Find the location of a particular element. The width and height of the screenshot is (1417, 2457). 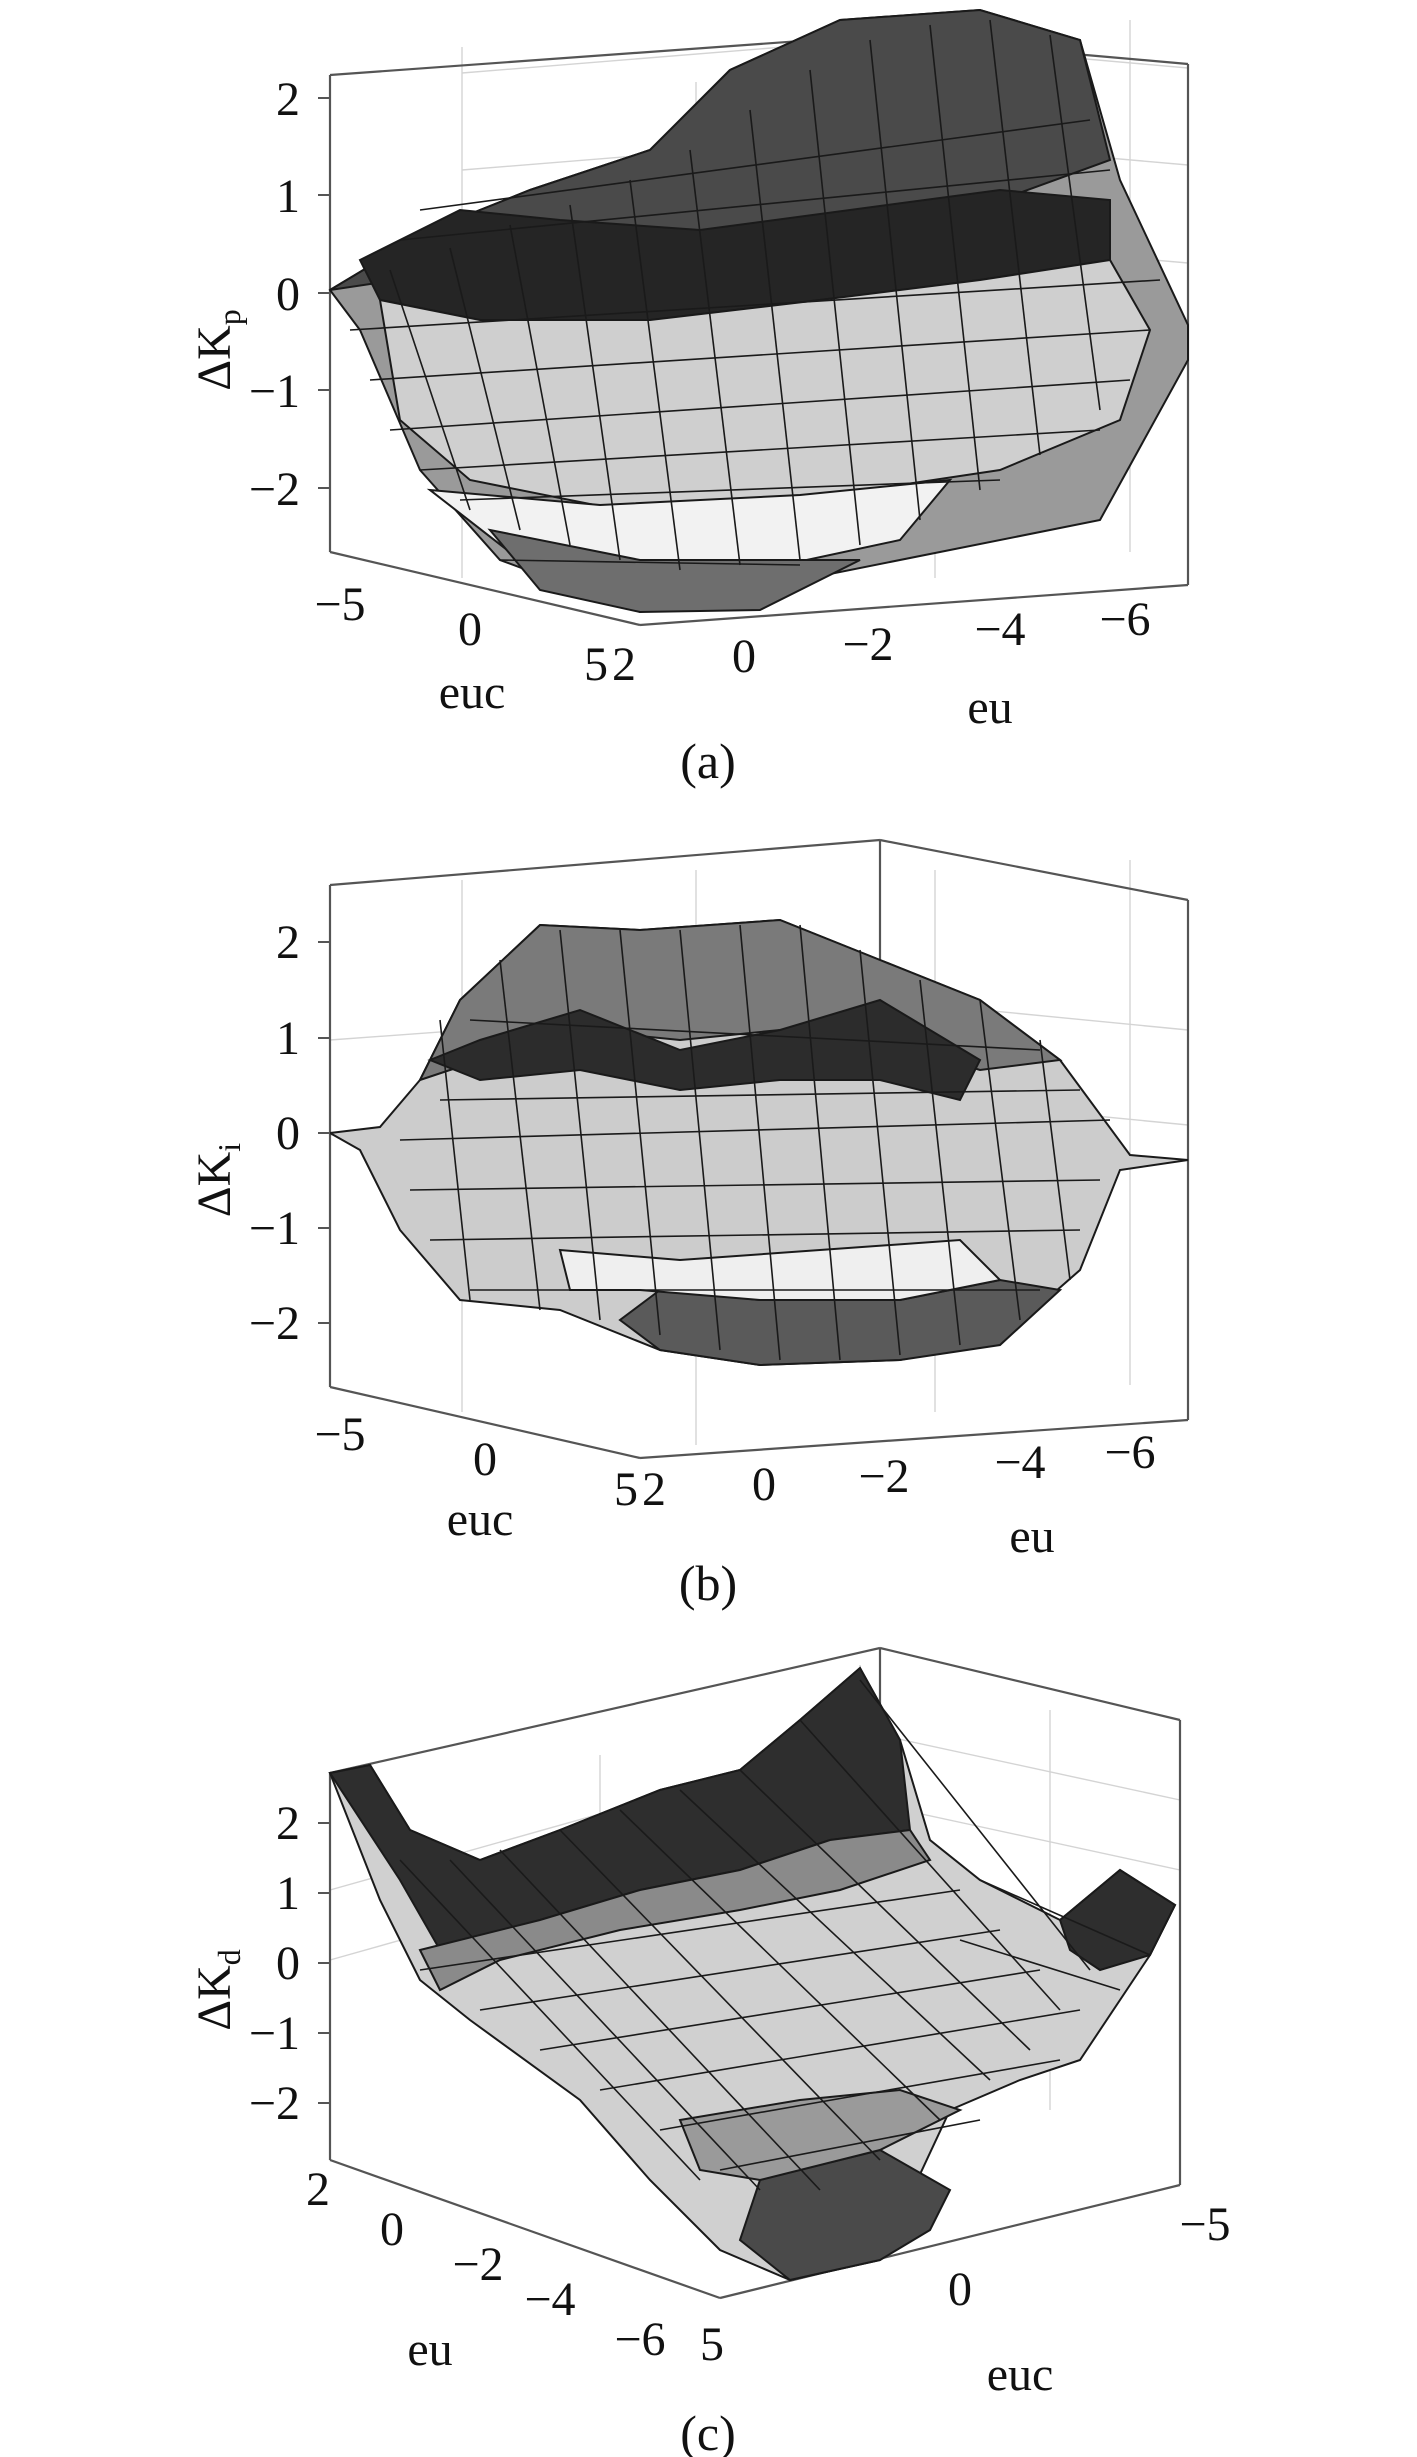

panel-c-xtick-2: 0 is located at coordinates (960, 2289).